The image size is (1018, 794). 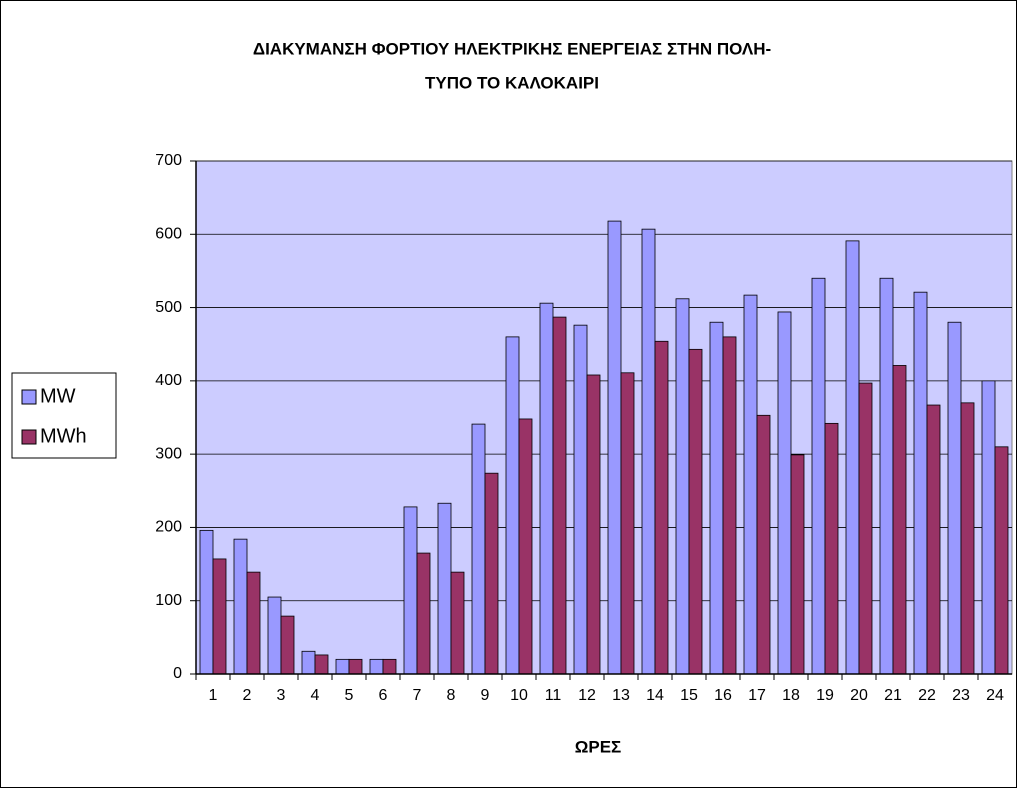 What do you see at coordinates (723, 695) in the screenshot?
I see `x-tick-label: 16` at bounding box center [723, 695].